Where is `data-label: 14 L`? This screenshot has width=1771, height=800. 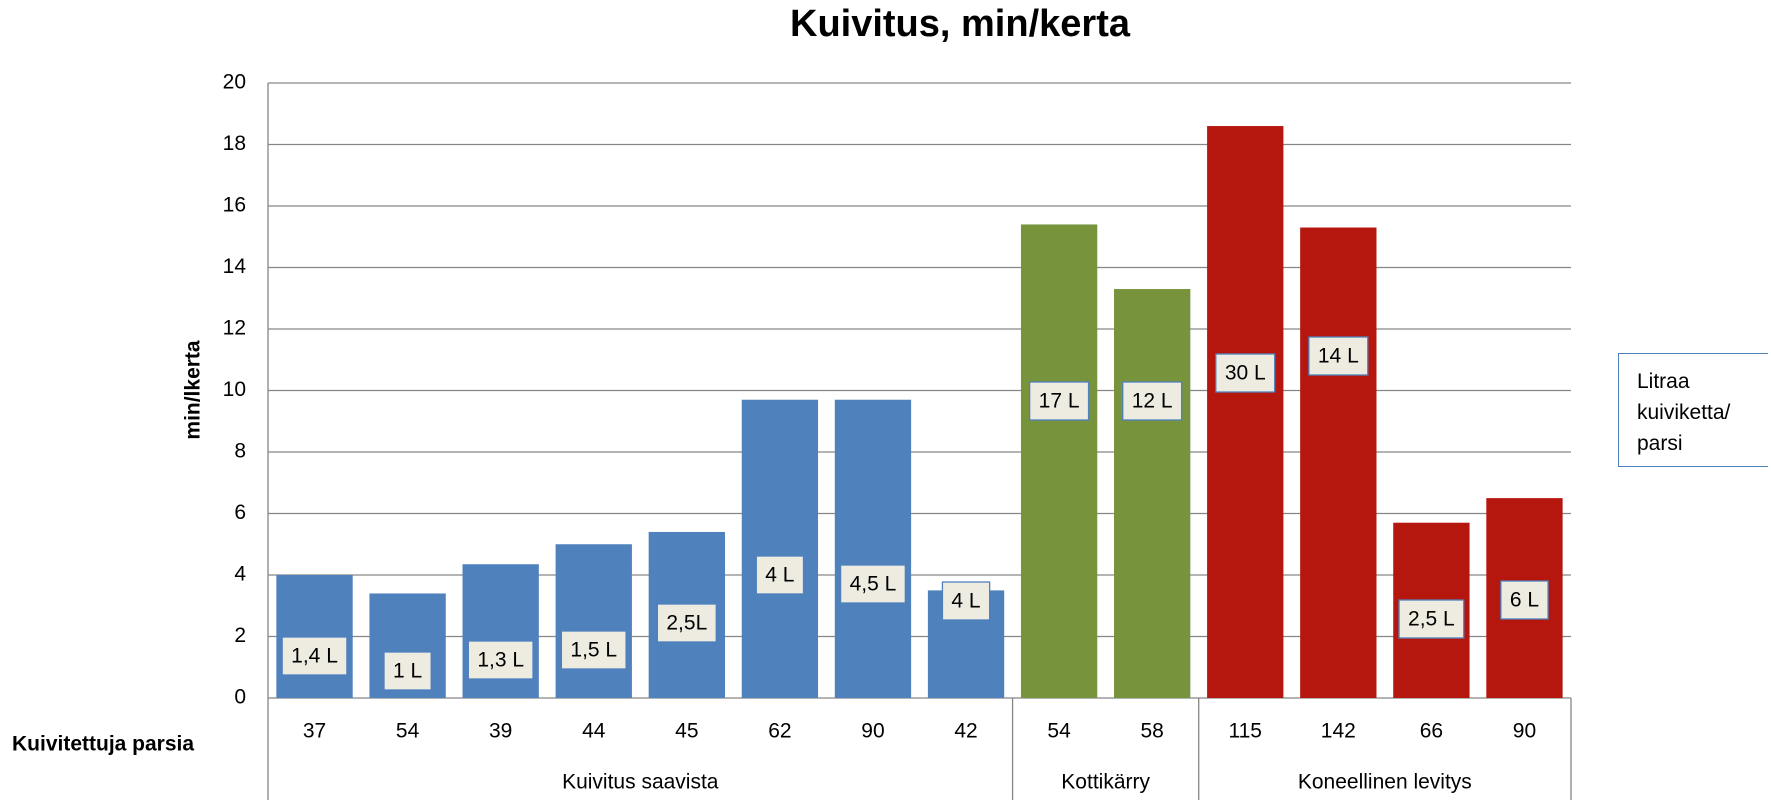
data-label: 14 L is located at coordinates (1338, 356).